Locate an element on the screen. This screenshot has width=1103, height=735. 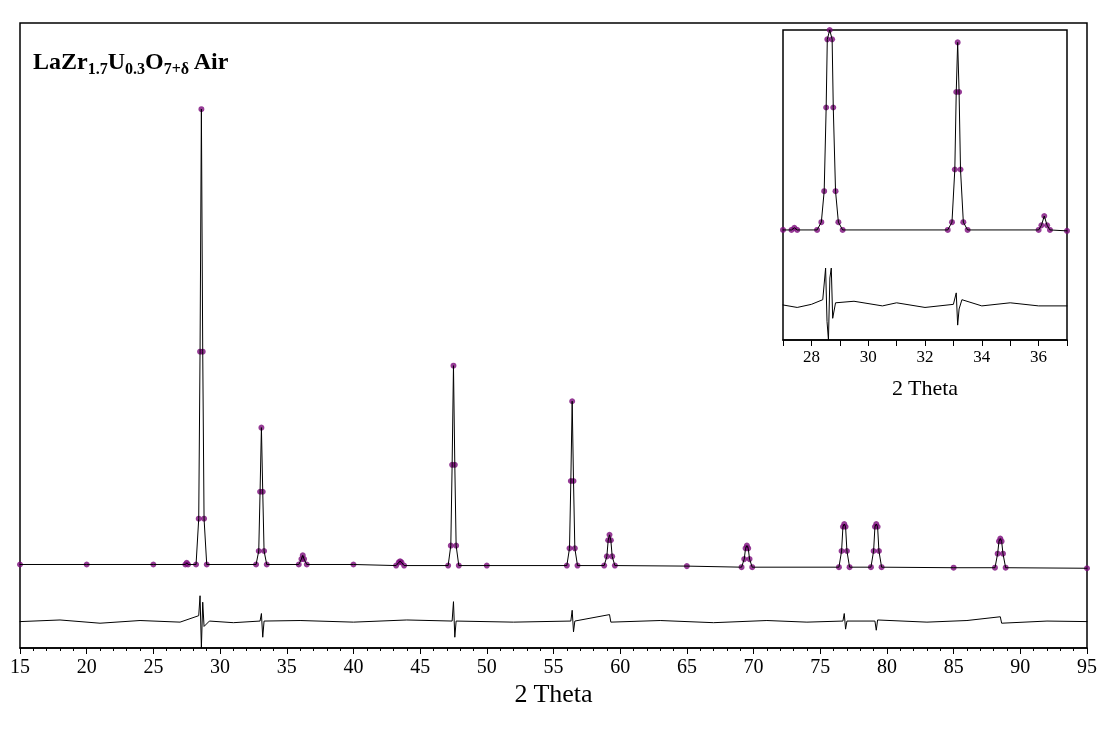
x-tick-label: 36 is located at coordinates (1039, 356).